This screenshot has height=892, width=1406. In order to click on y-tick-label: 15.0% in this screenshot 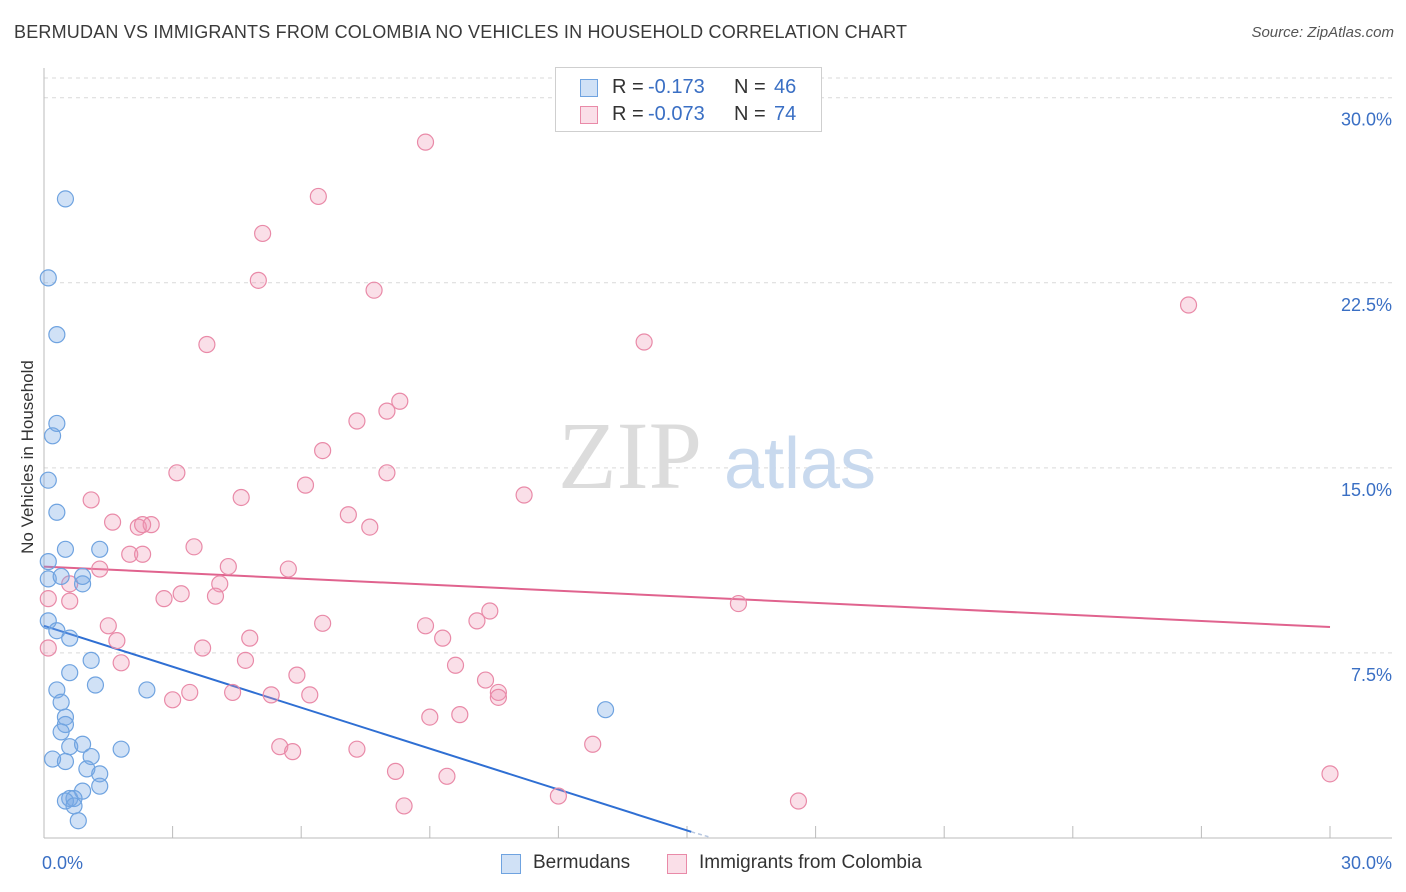, I will do `click(1366, 490)`.